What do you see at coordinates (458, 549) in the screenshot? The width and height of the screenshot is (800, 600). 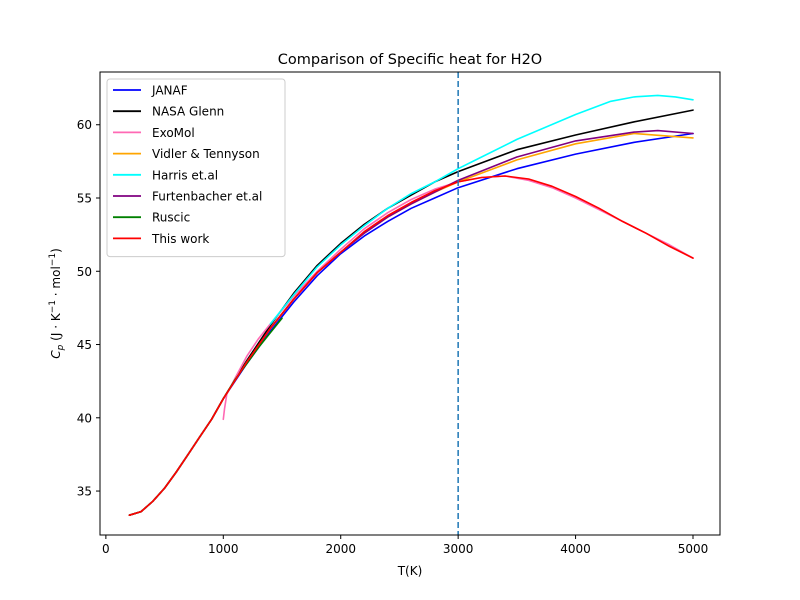 I see `x-tick-label-3: 3000` at bounding box center [458, 549].